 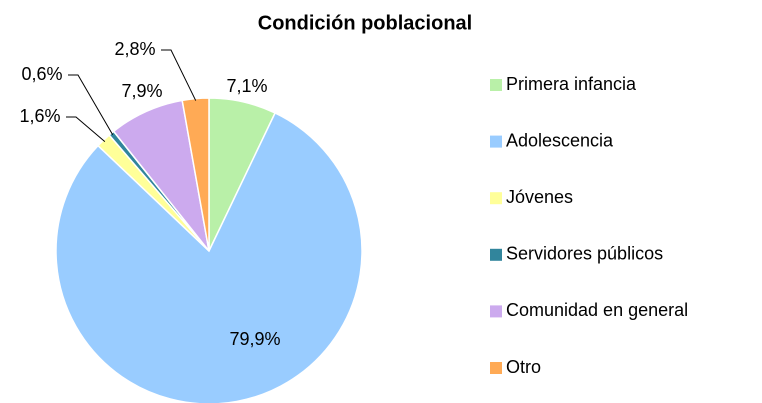 What do you see at coordinates (254, 339) in the screenshot?
I see `data-label: 79,9%` at bounding box center [254, 339].